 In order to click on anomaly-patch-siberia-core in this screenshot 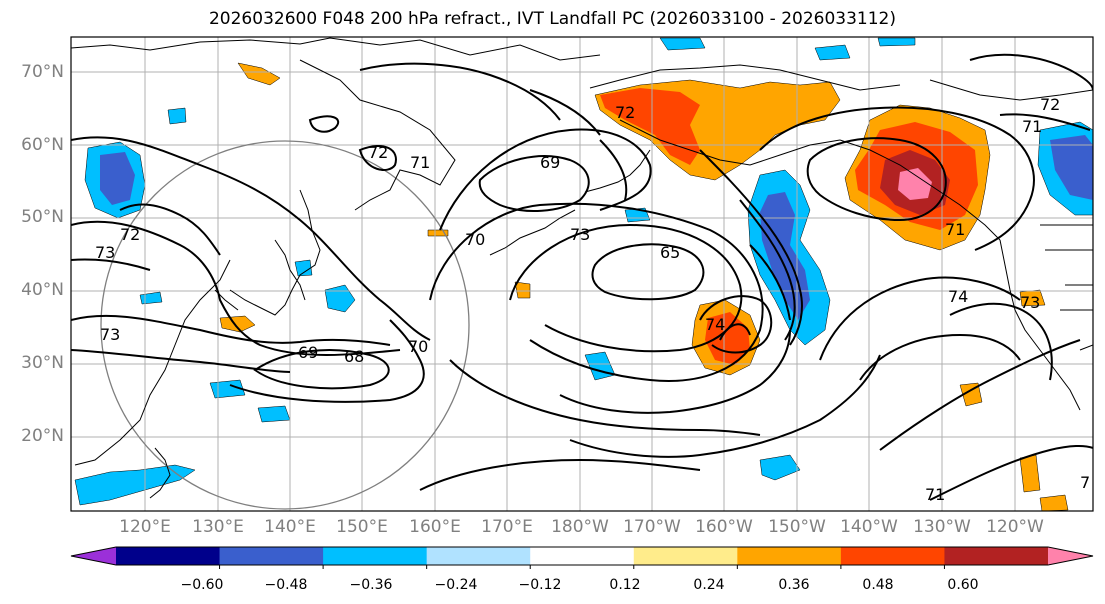, I will do `click(117, 178)`.